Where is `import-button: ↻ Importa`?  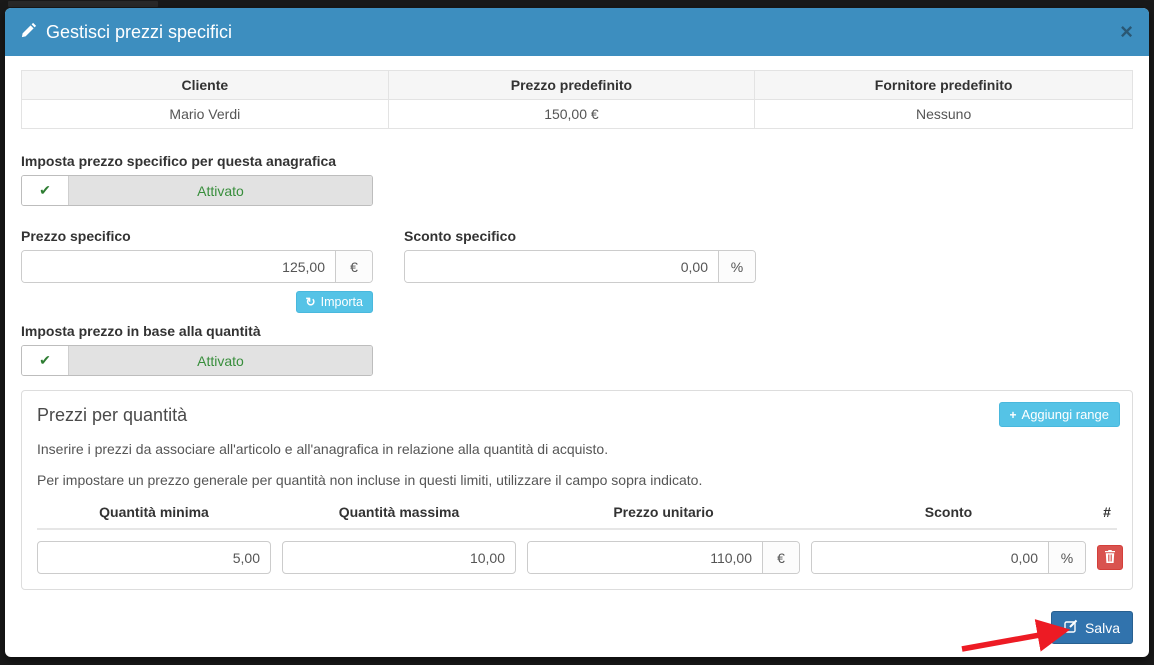 import-button: ↻ Importa is located at coordinates (334, 302).